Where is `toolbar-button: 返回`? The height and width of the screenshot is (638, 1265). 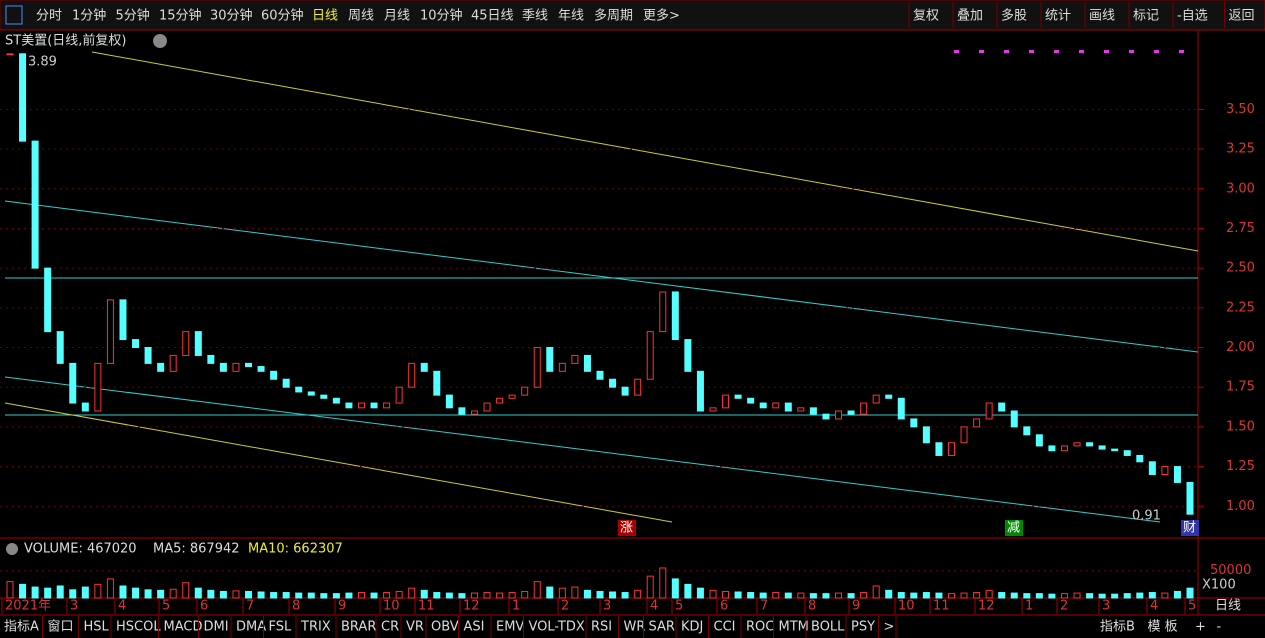
toolbar-button: 返回 is located at coordinates (1242, 16).